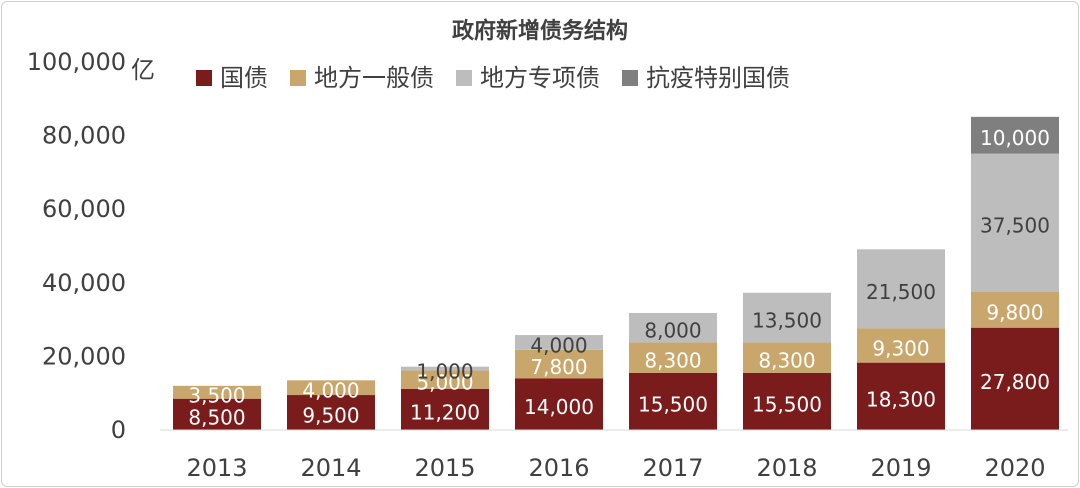 The height and width of the screenshot is (488, 1080). I want to click on data-label: 14,000, so click(559, 407).